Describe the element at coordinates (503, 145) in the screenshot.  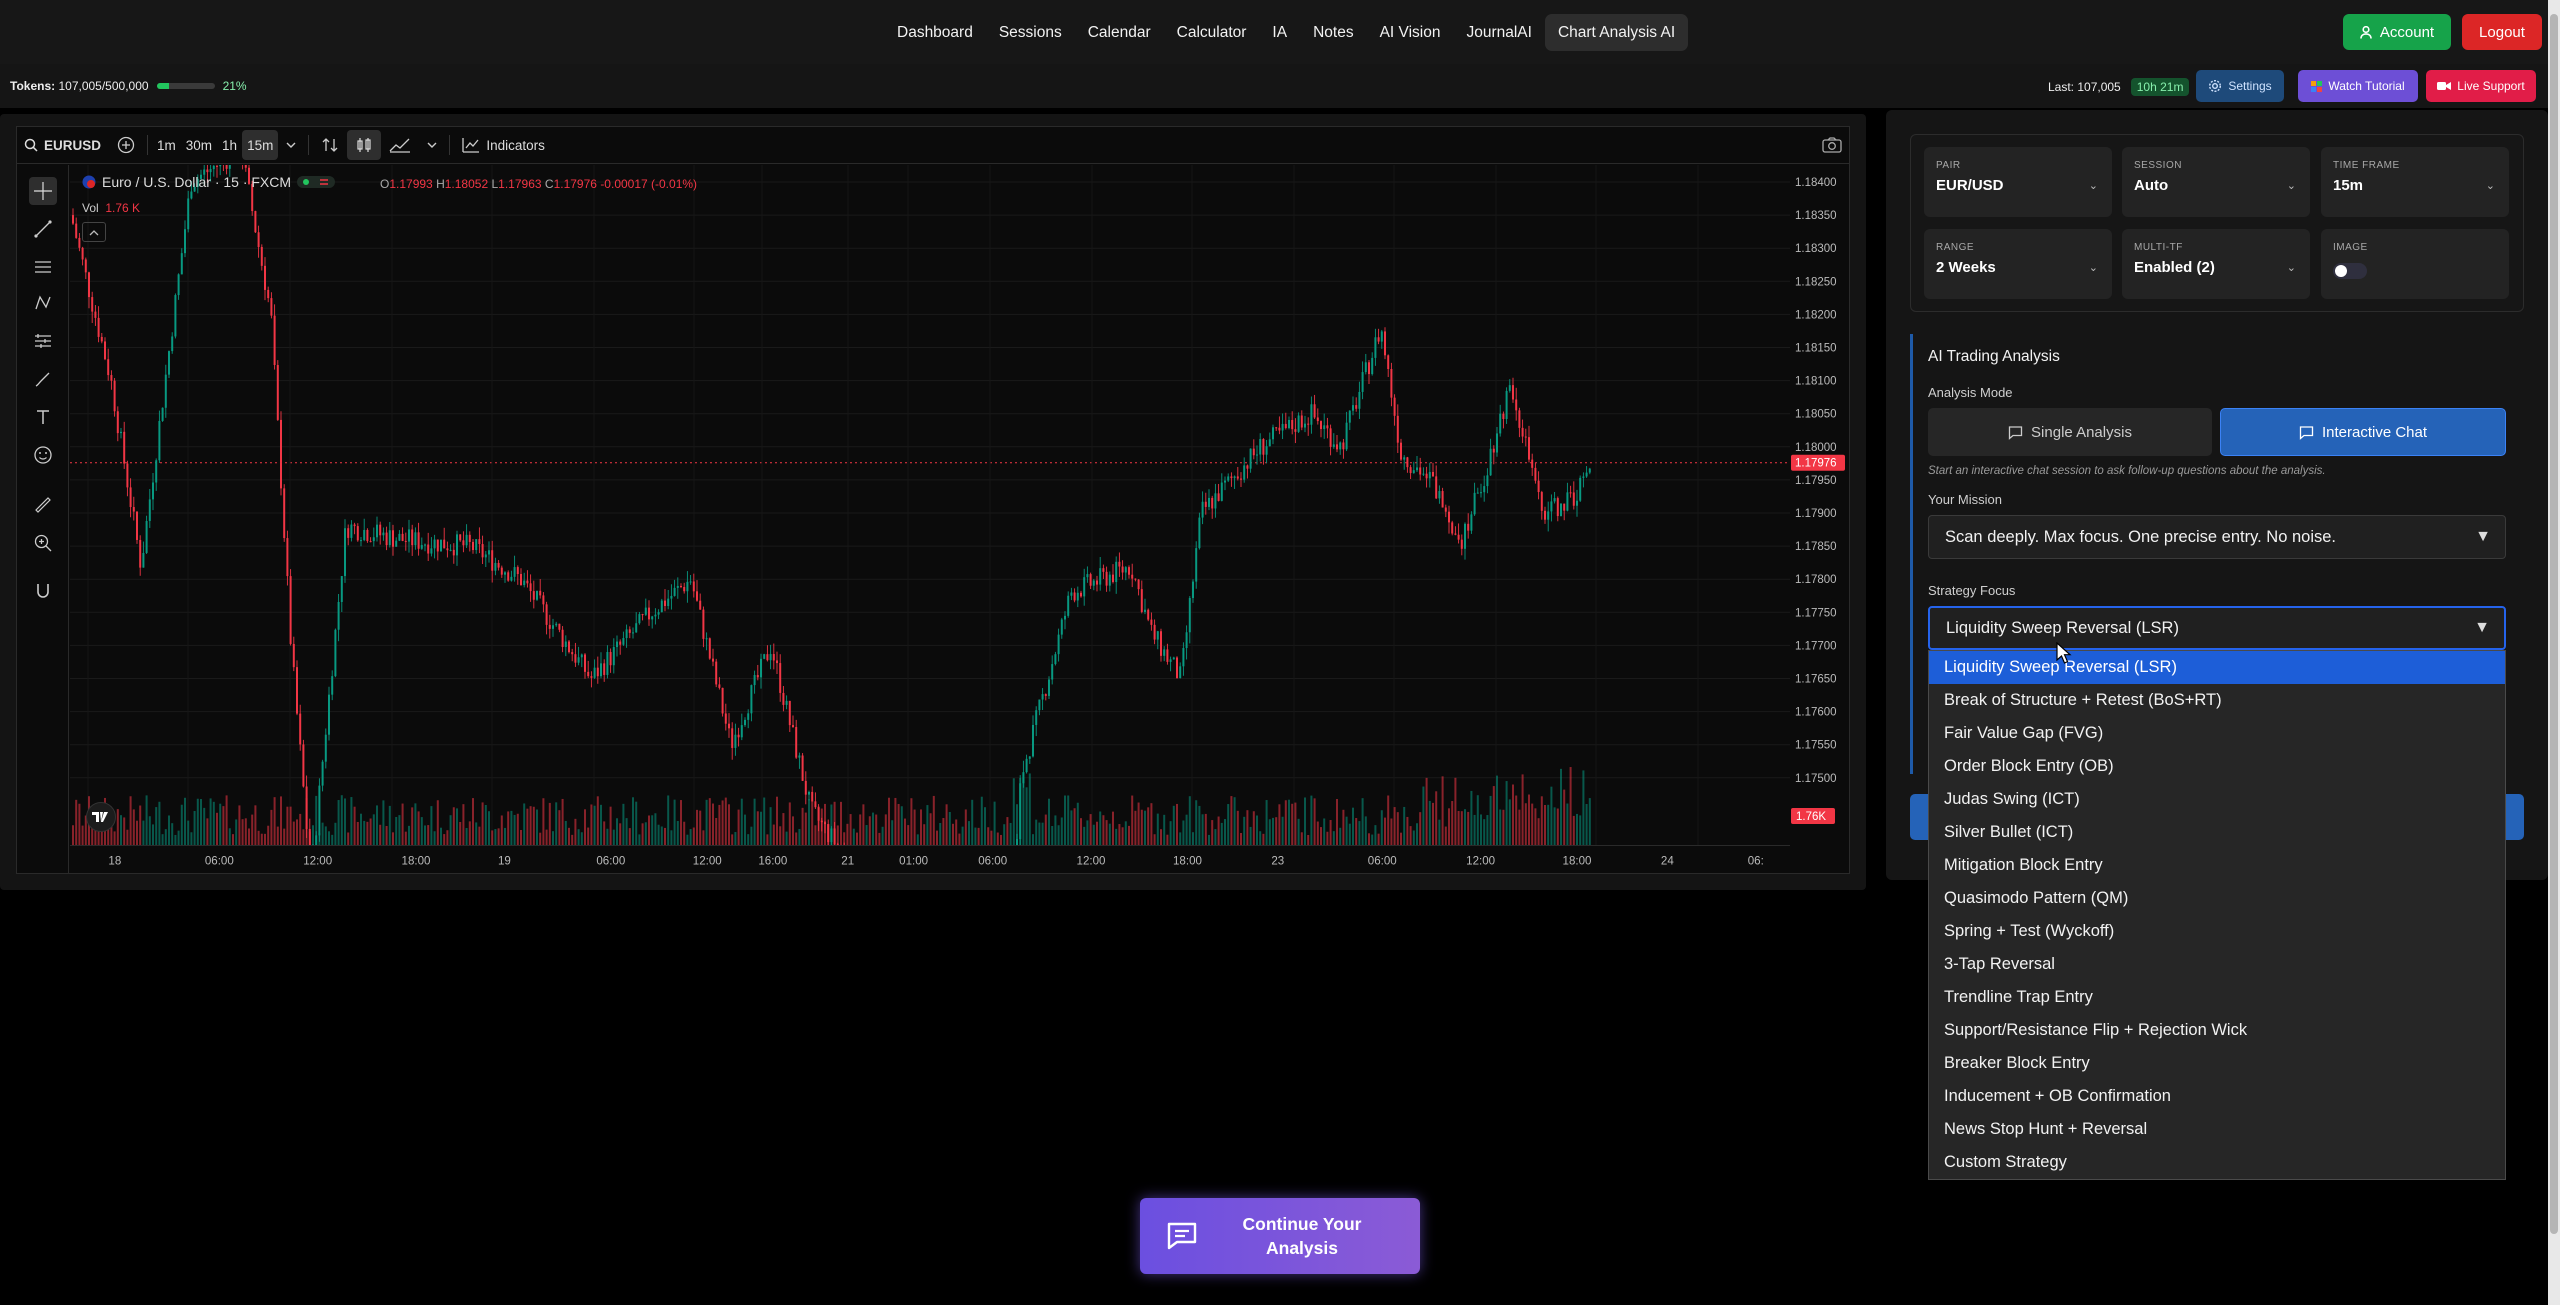
I see `indicators-button: Indicators` at that location.